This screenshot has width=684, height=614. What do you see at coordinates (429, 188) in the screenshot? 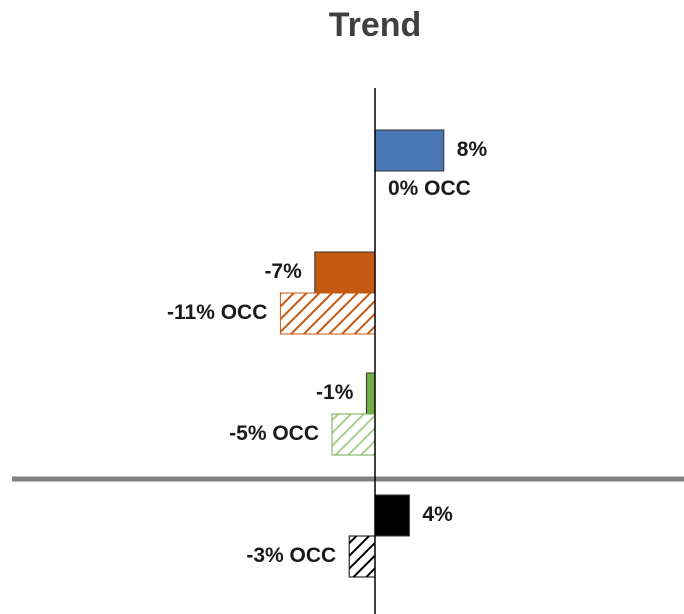
I see `data-label: 0% OCC` at bounding box center [429, 188].